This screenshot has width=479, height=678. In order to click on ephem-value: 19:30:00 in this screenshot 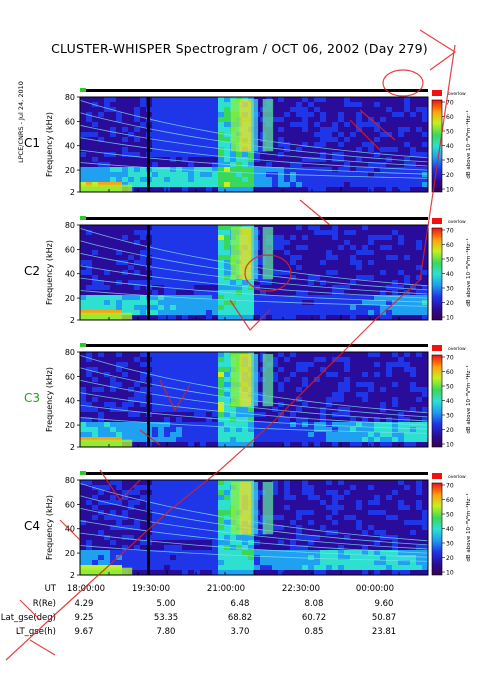, I will do `click(151, 589)`.